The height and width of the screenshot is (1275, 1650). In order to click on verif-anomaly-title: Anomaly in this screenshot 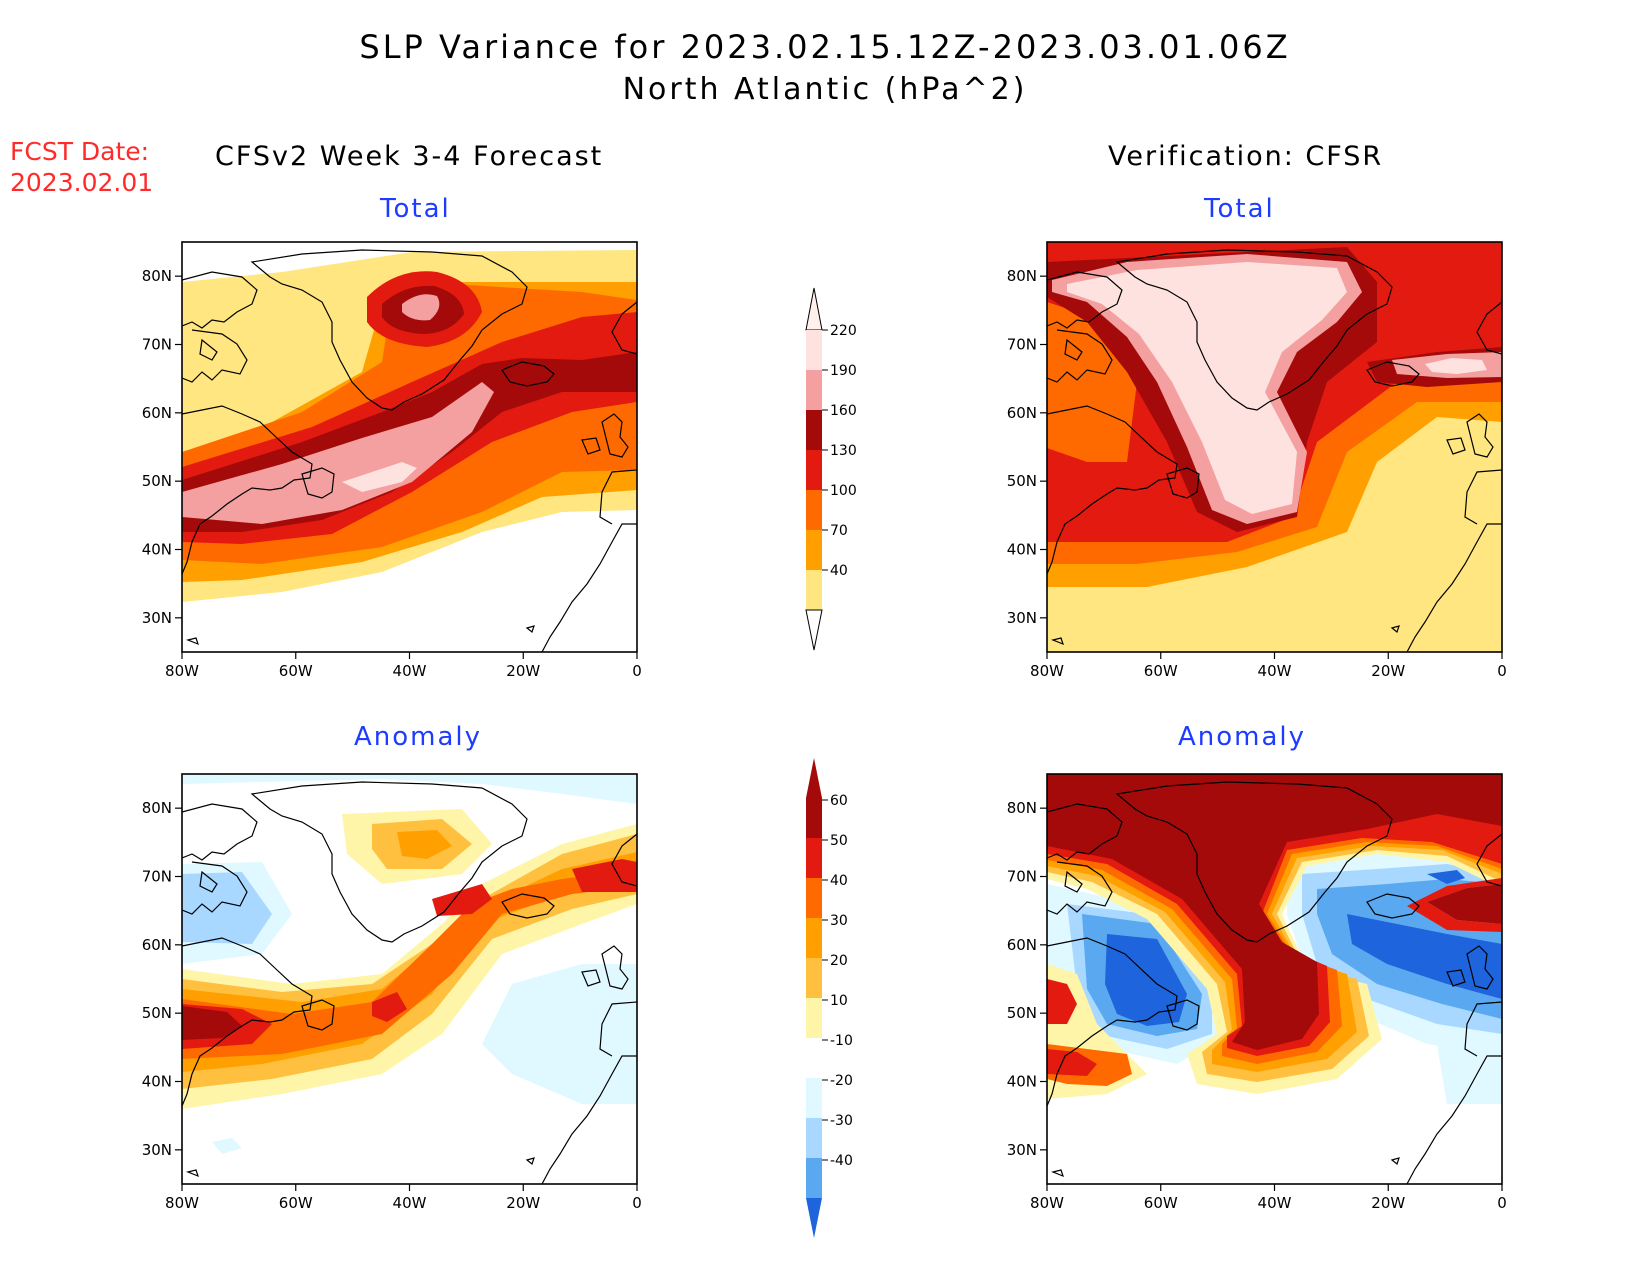, I will do `click(1242, 737)`.